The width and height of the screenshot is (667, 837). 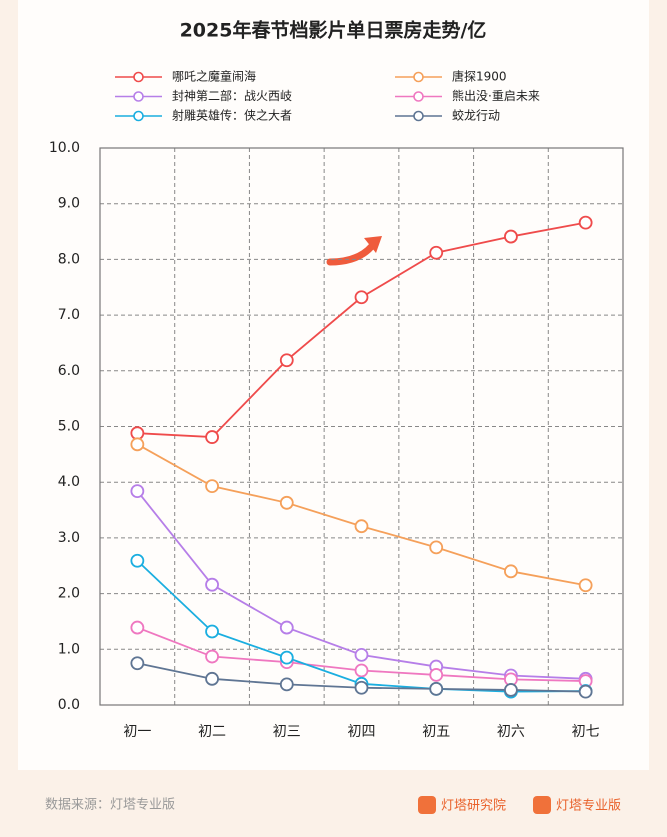 I want to click on legend-label: 熊出没·重启未来, so click(x=496, y=95).